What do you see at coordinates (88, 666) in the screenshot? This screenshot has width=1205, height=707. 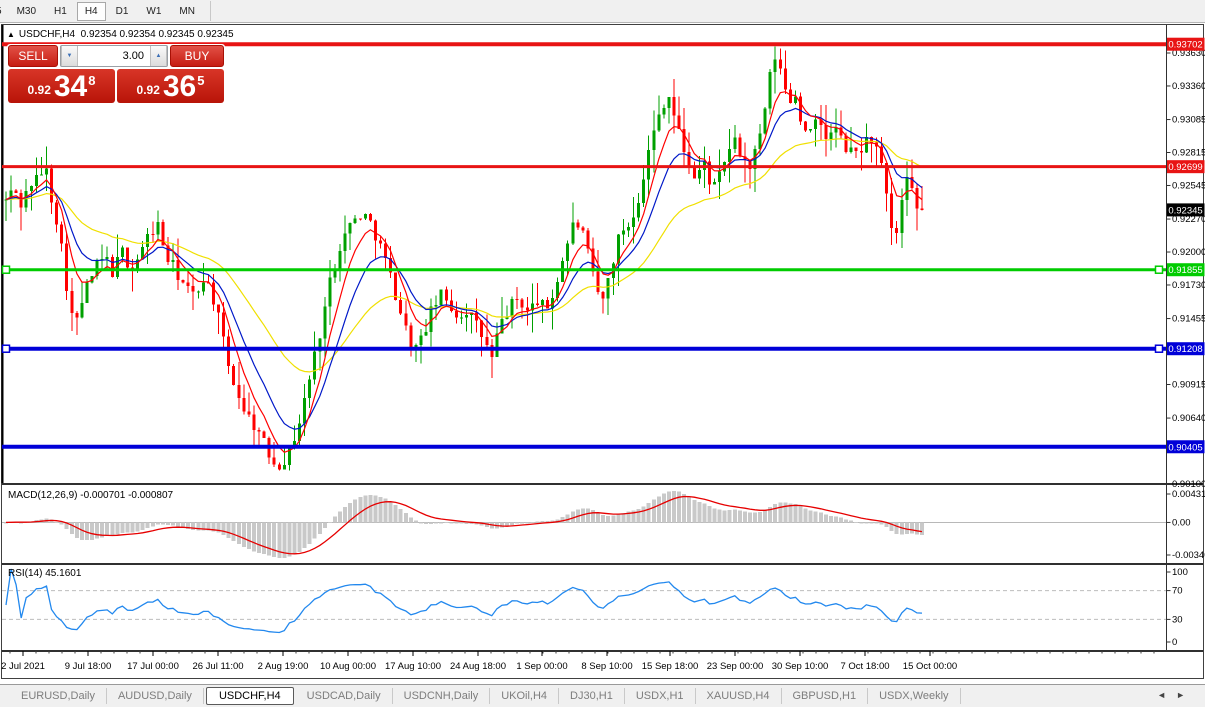 I see `svg-text: 9 Jul 18:00` at bounding box center [88, 666].